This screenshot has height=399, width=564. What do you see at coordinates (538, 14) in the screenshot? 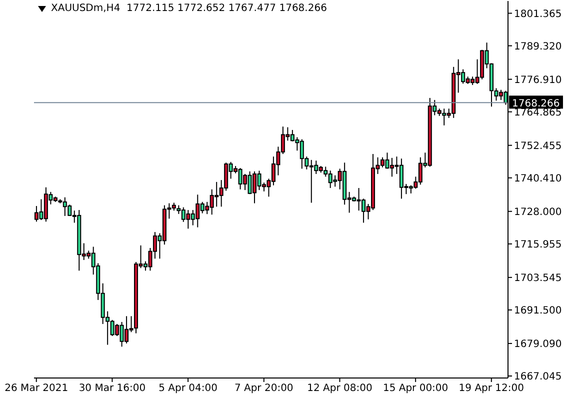
I see `y-tick-label: 1801.365` at bounding box center [538, 14].